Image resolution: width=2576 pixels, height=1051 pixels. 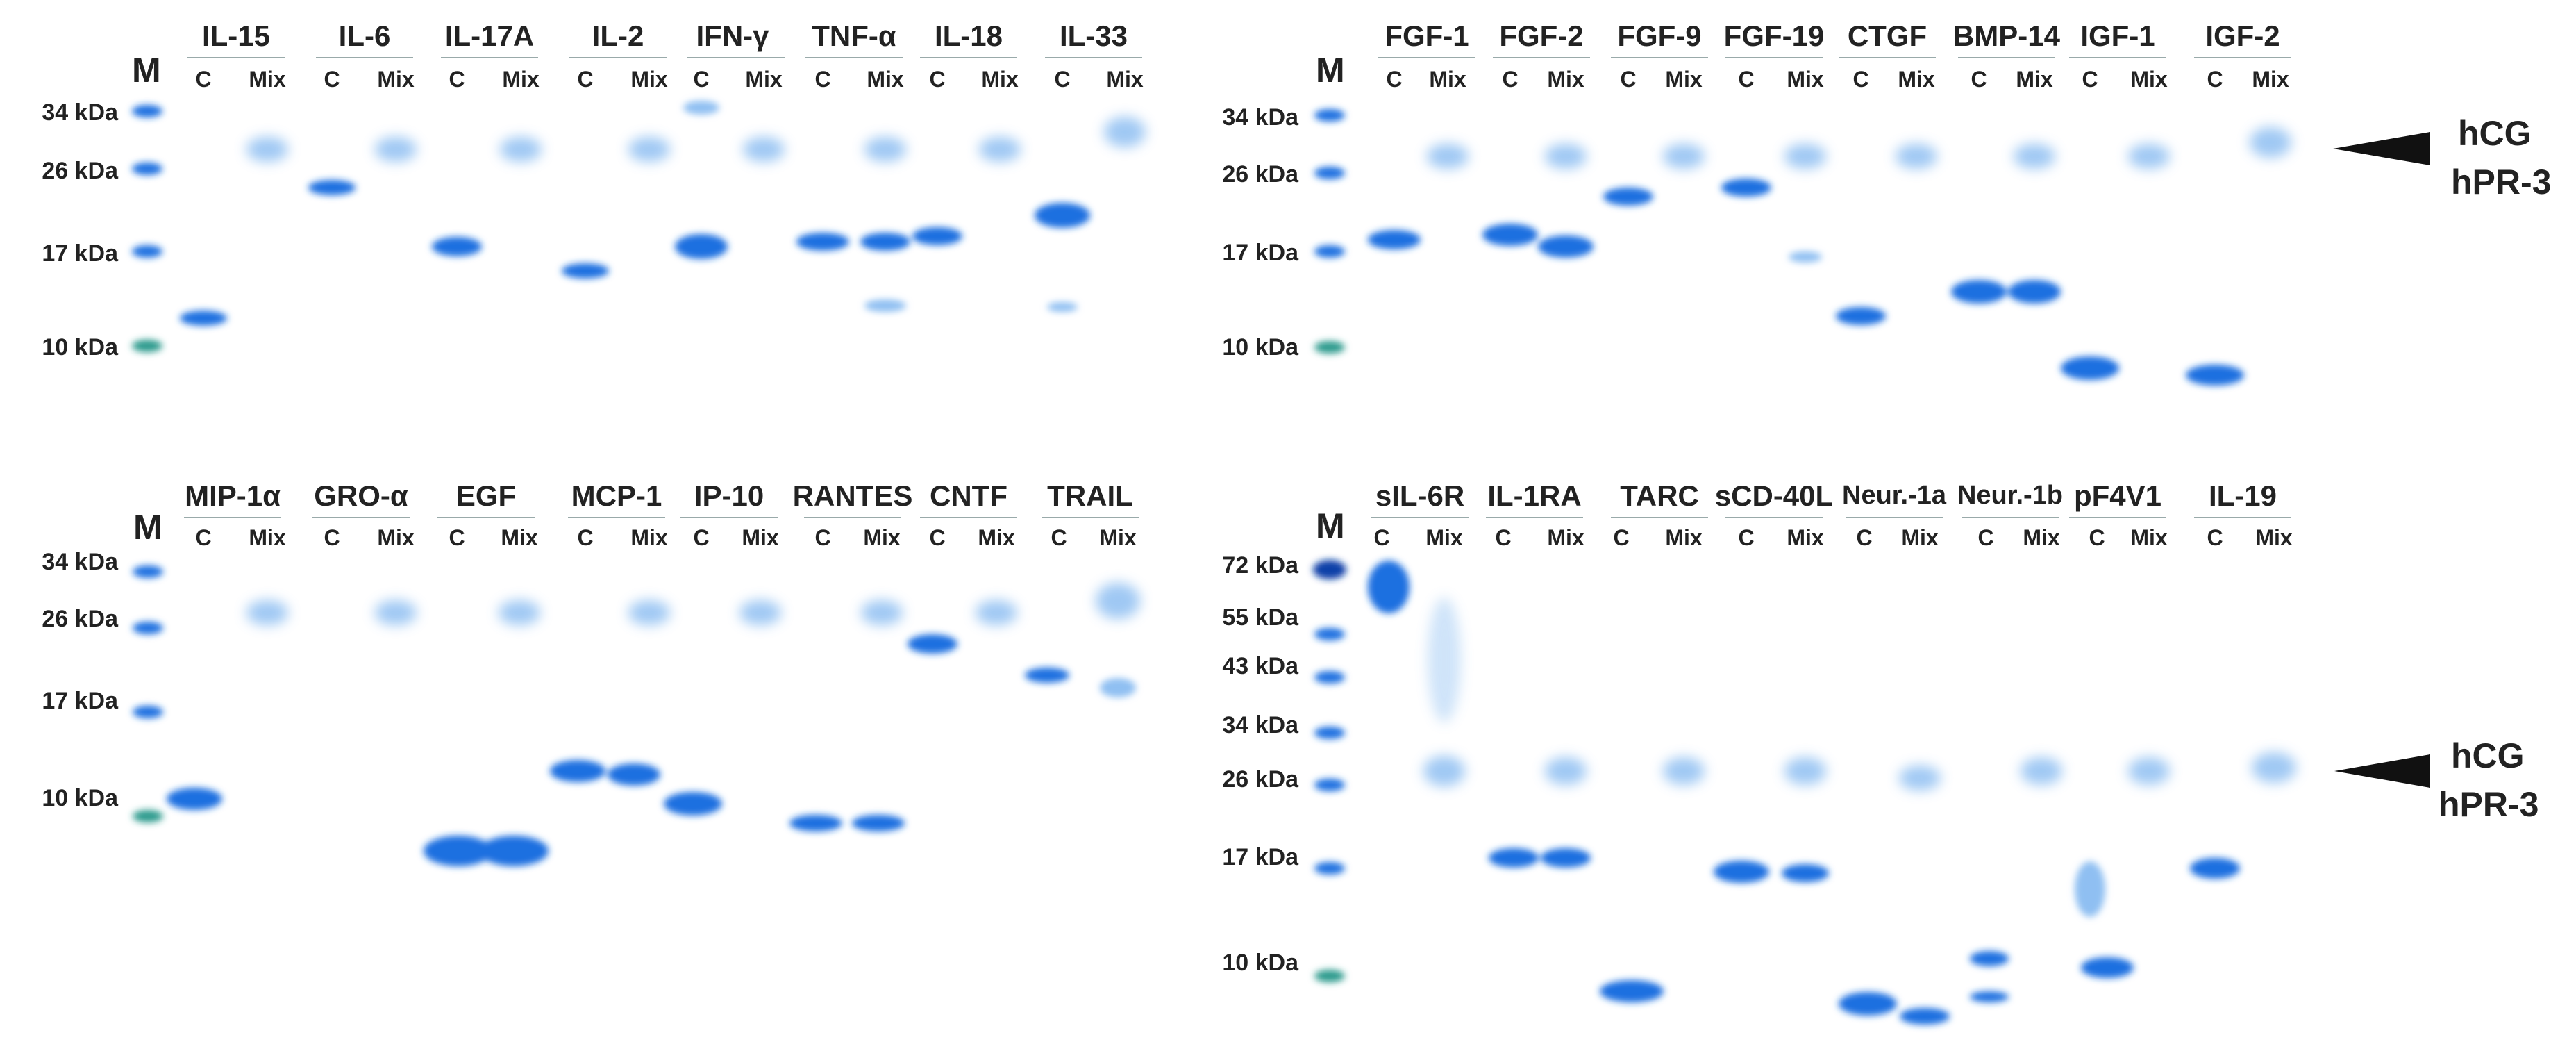 What do you see at coordinates (1774, 495) in the screenshot?
I see `protein-name: sCD-40L` at bounding box center [1774, 495].